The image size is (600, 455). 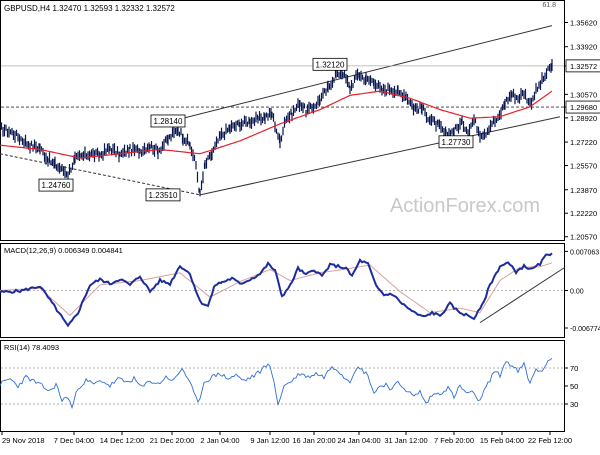 I want to click on x-tick-label: 7 Dec 04:00, so click(x=74, y=440).